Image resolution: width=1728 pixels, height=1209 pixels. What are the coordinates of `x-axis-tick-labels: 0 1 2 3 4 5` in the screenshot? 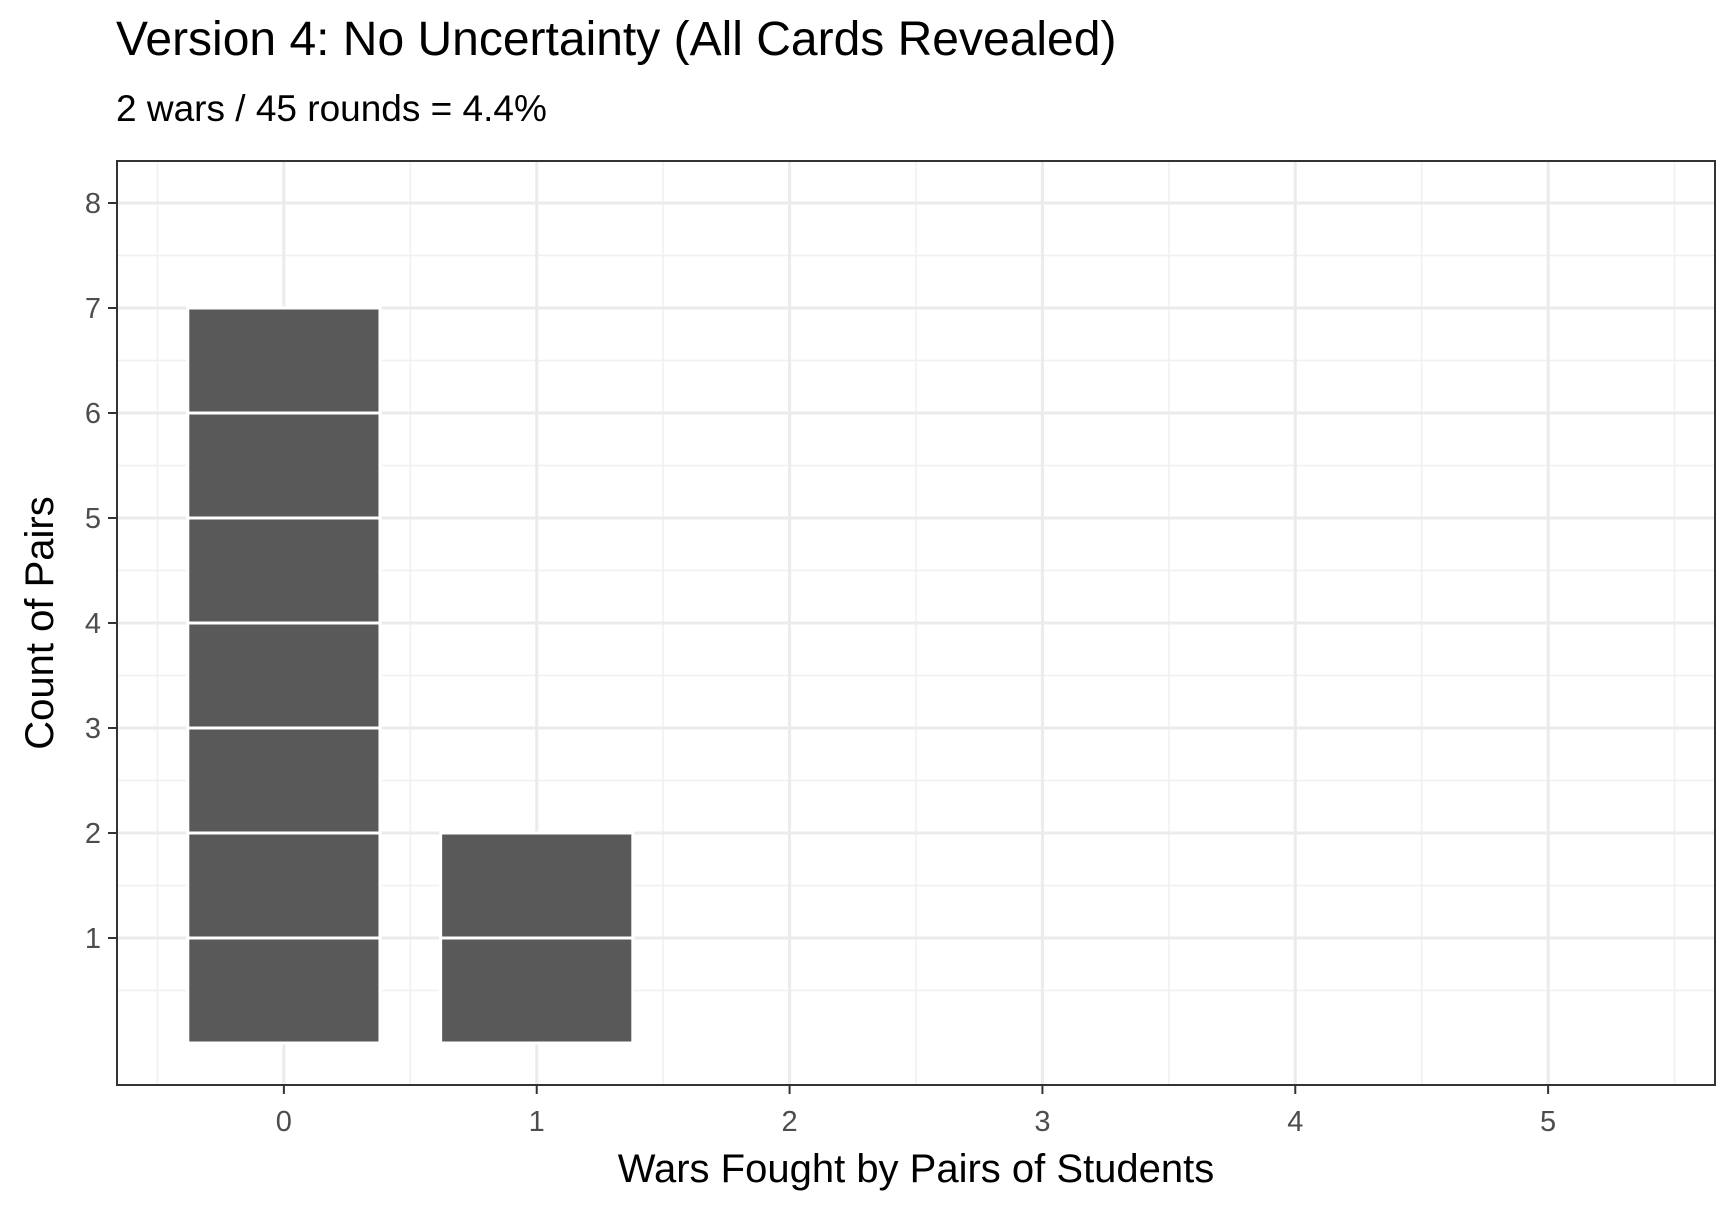 It's located at (916, 1122).